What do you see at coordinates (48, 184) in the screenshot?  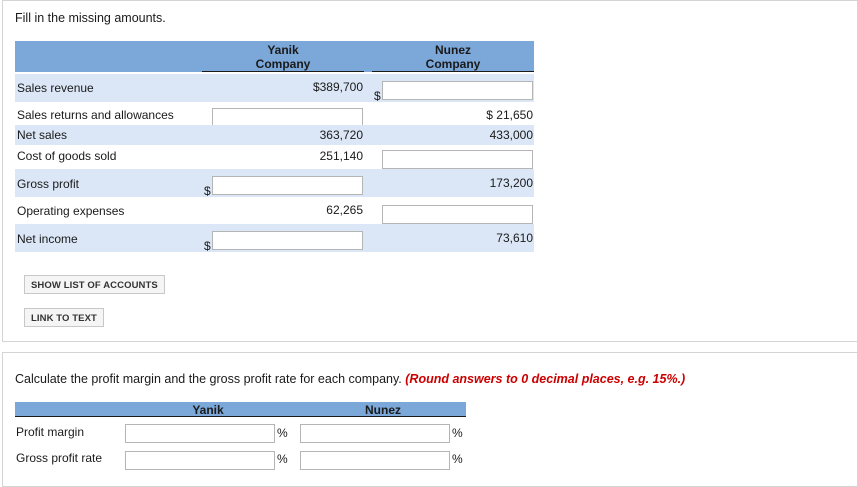 I see `gross-profit-label: Gross profit` at bounding box center [48, 184].